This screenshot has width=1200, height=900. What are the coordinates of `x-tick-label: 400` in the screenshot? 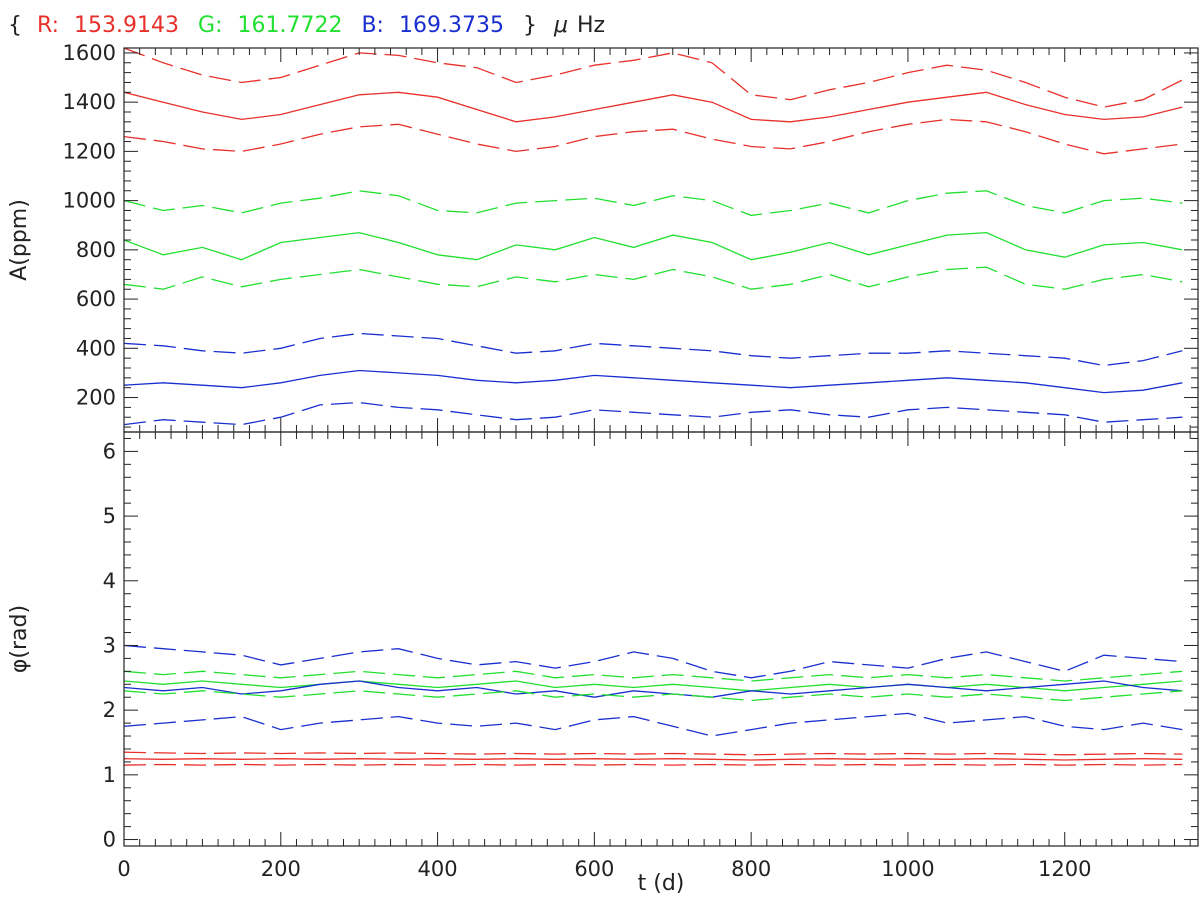 It's located at (438, 869).